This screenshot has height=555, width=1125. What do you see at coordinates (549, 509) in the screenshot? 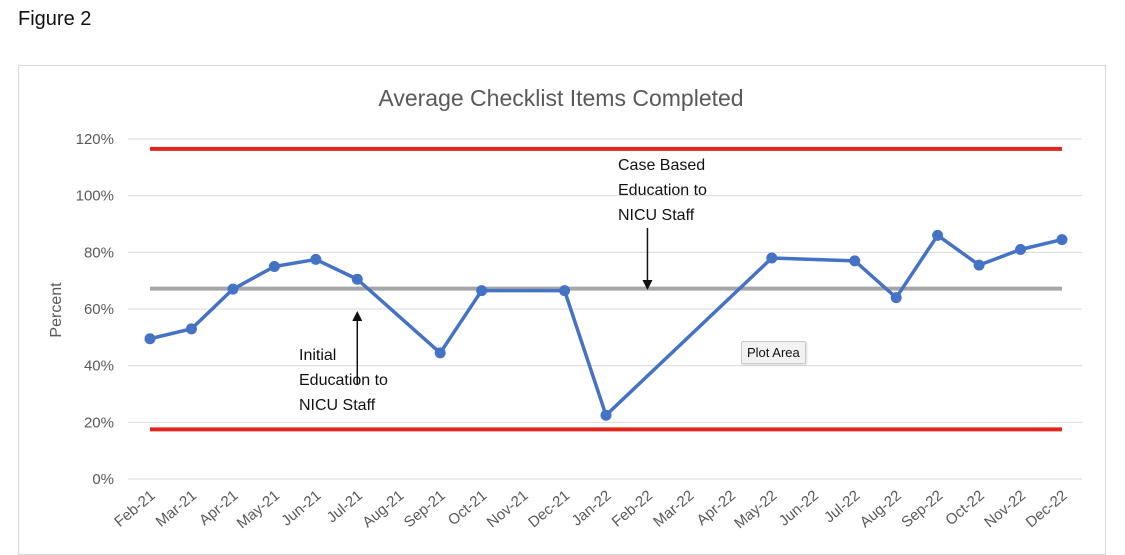
I see `x-tick-label: Dec-21` at bounding box center [549, 509].